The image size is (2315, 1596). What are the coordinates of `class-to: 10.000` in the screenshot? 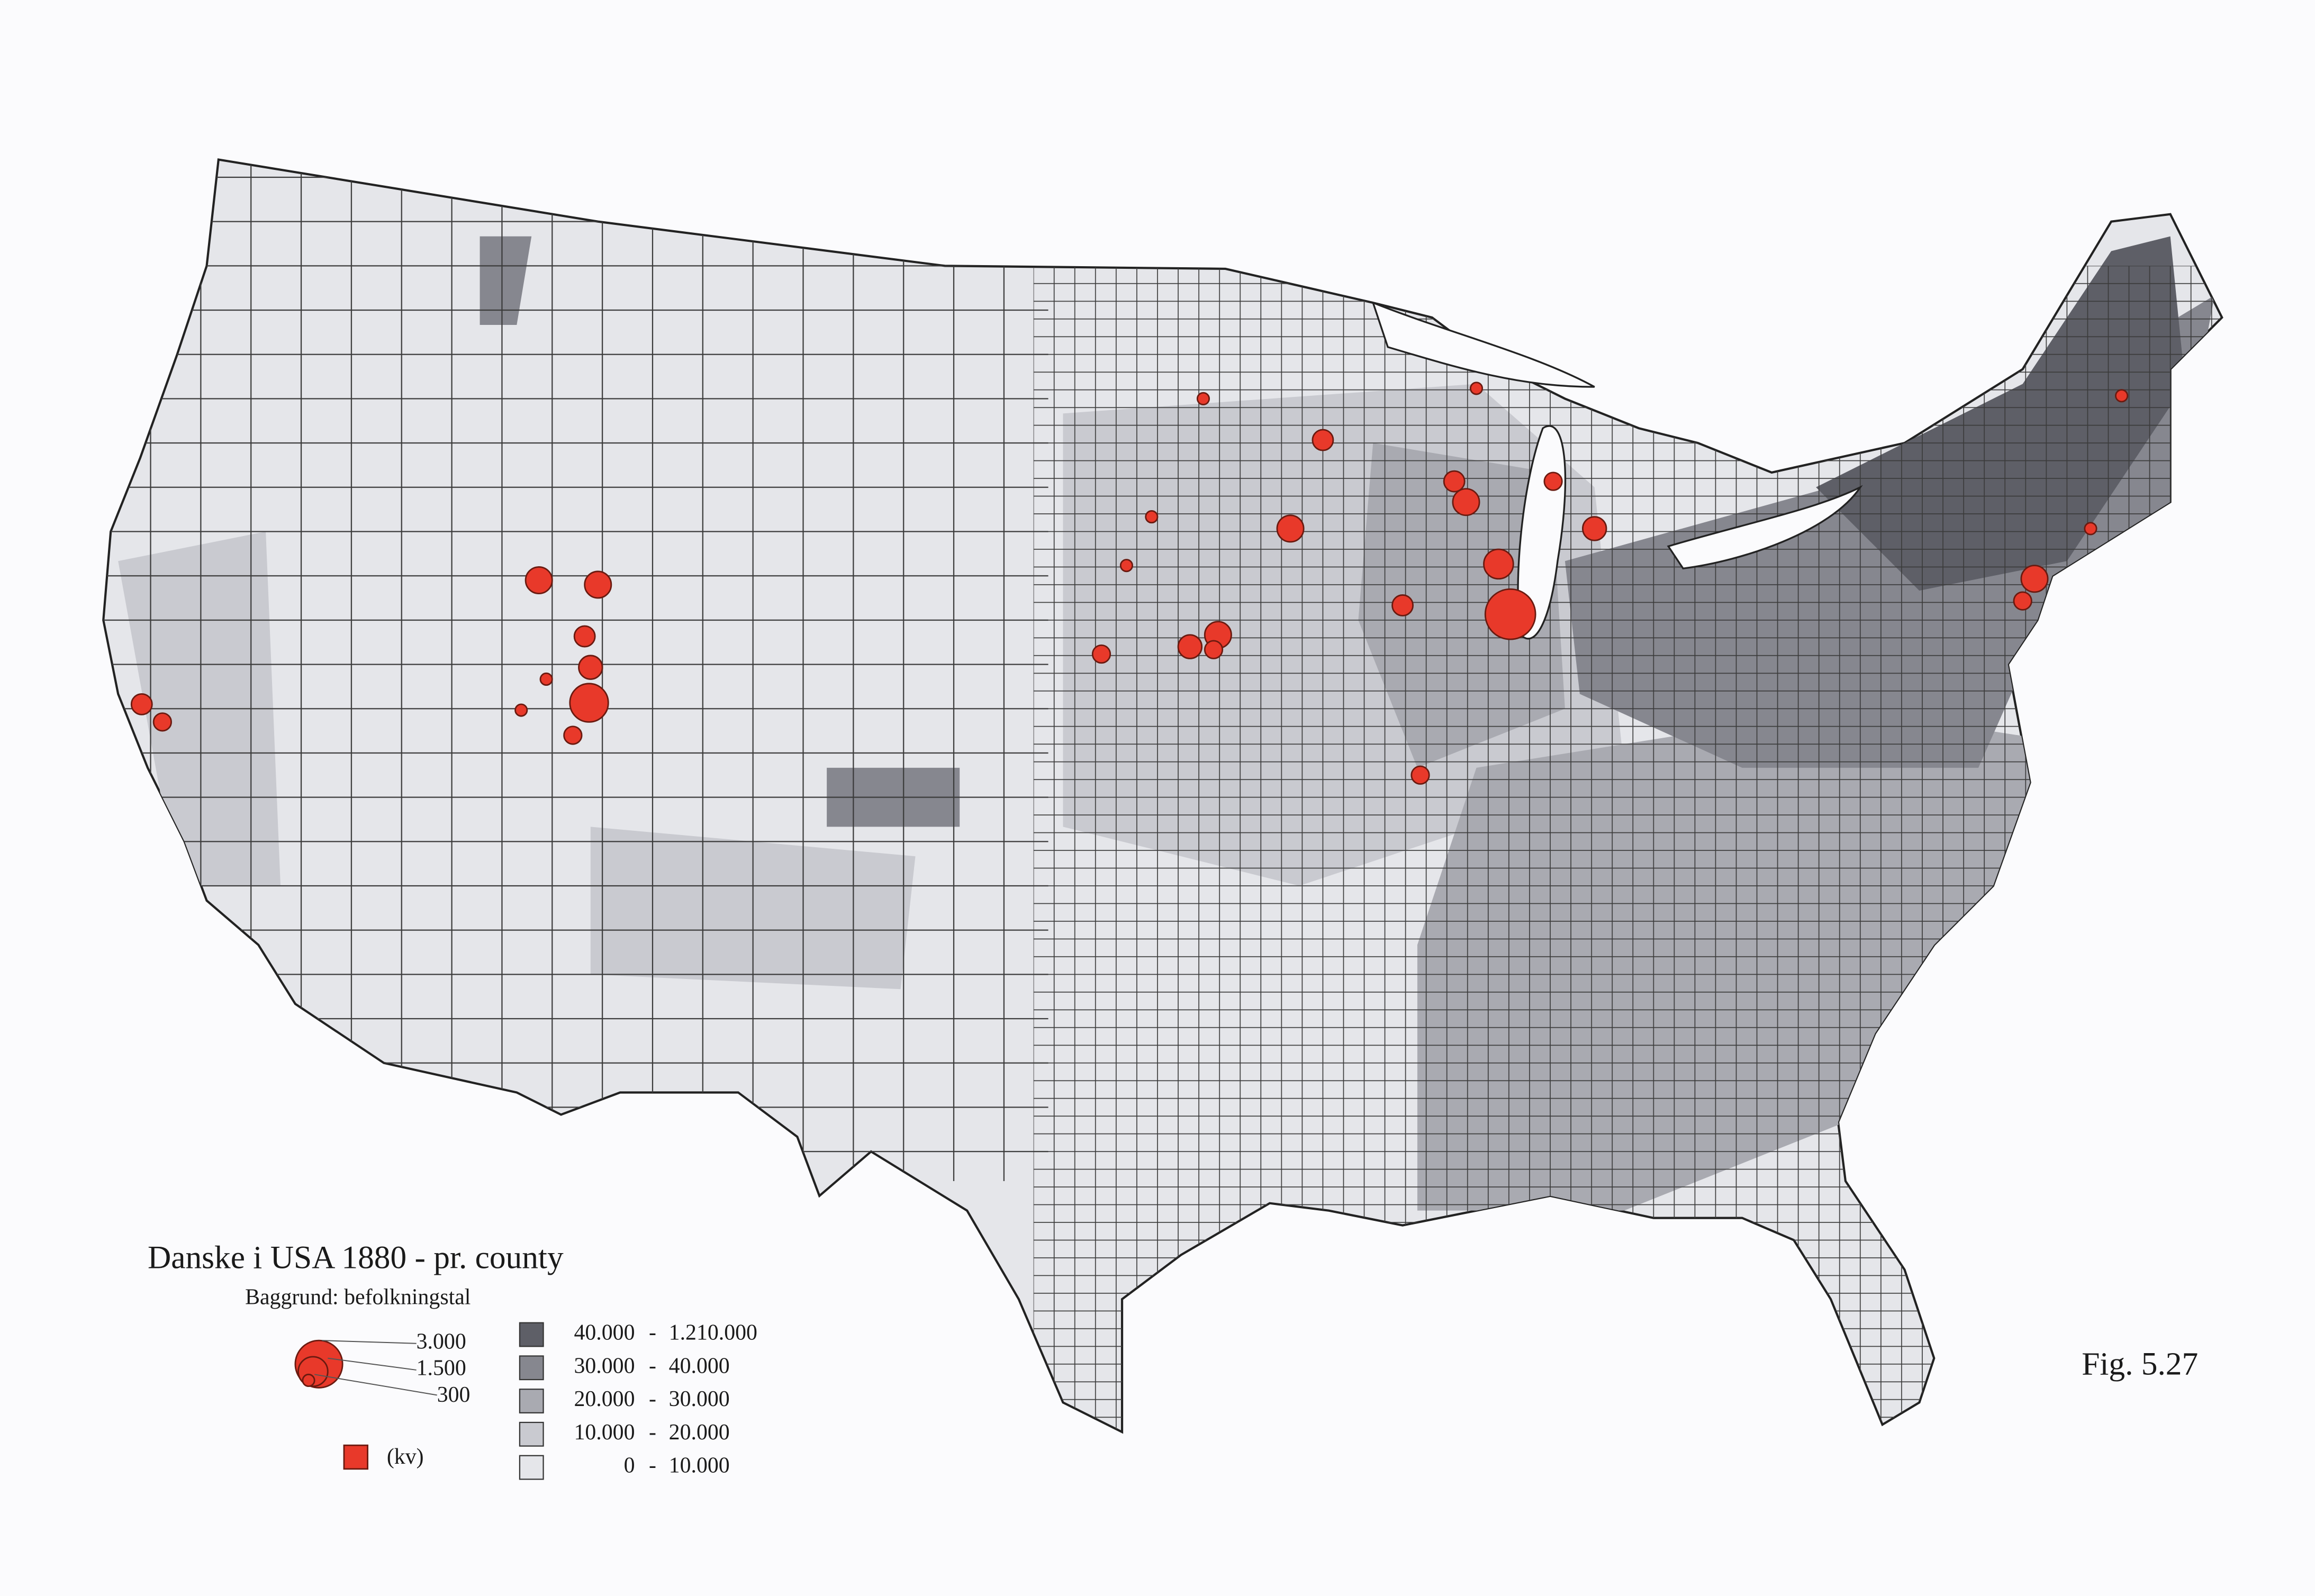 It's located at (699, 1466).